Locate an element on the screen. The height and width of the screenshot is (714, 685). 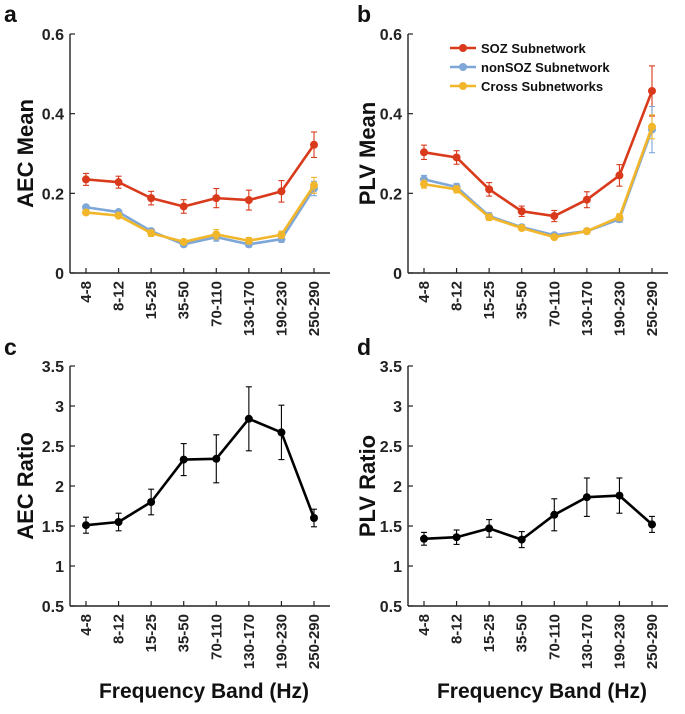
series-plv-ratio is located at coordinates (538, 513).